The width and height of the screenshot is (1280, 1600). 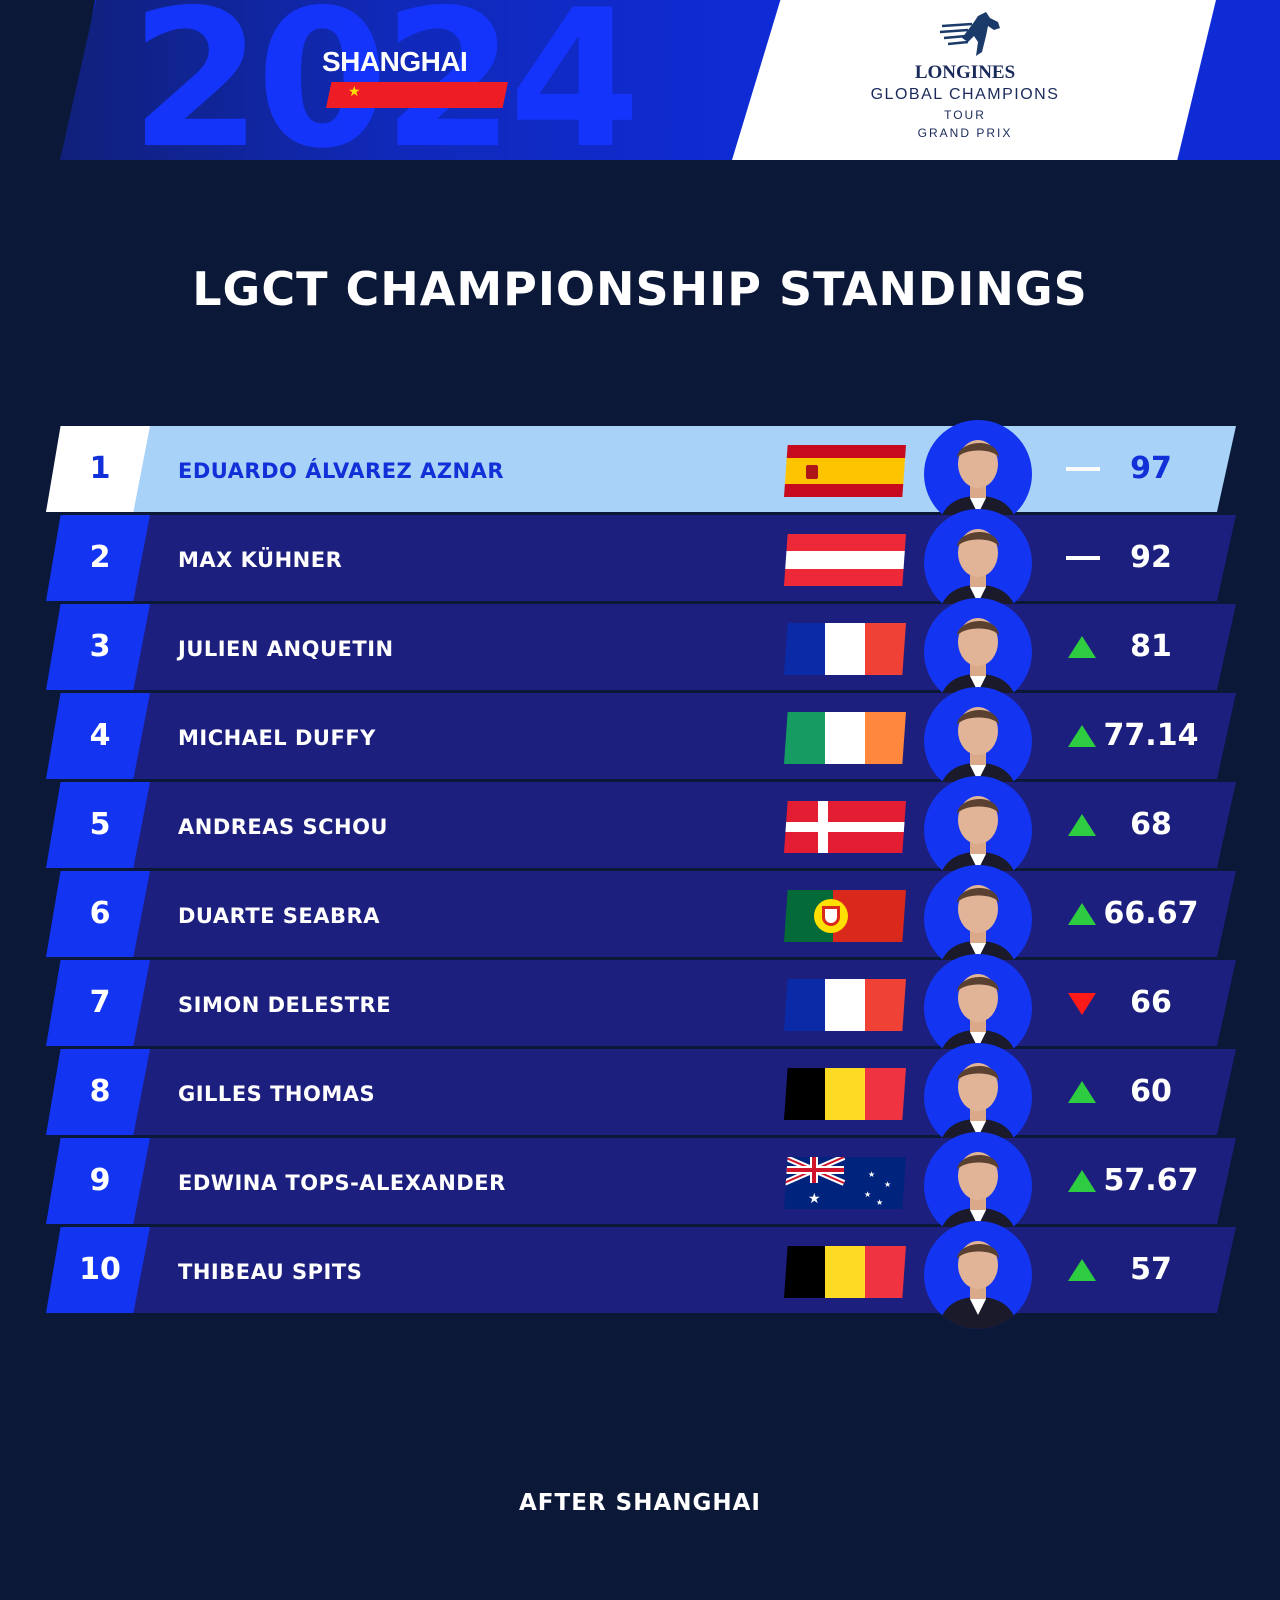 What do you see at coordinates (286, 649) in the screenshot?
I see `rider-name: JULIEN ANQUETIN` at bounding box center [286, 649].